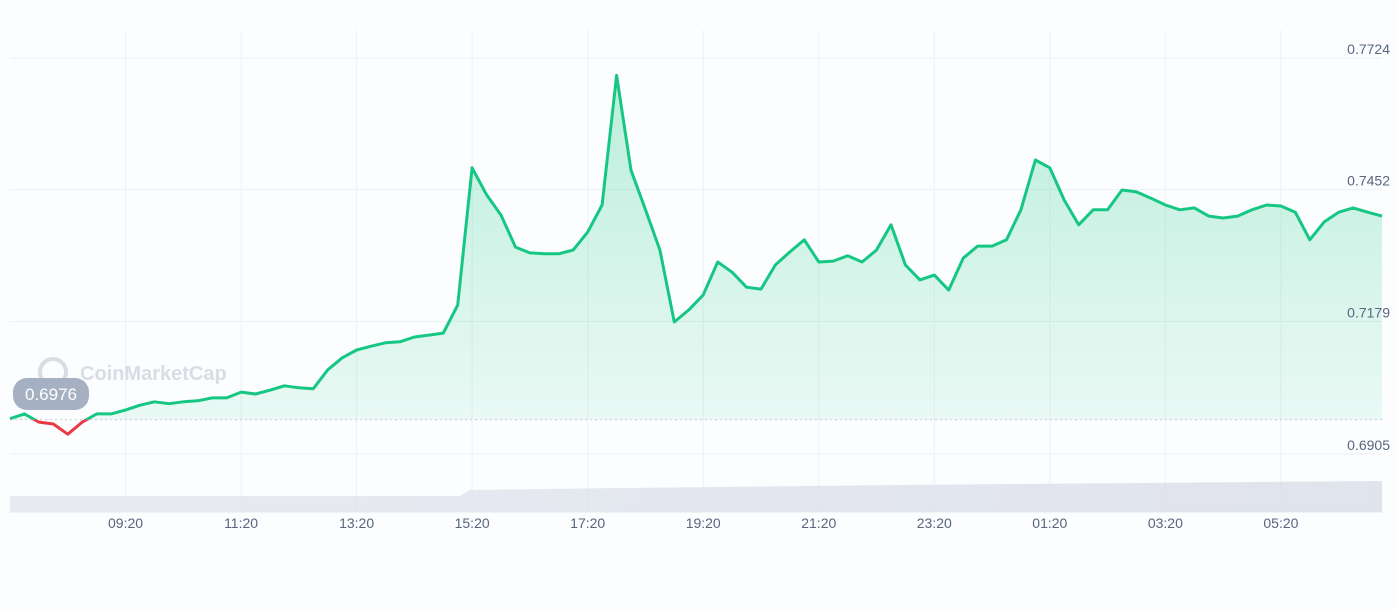 This screenshot has width=1398, height=610. I want to click on x-tick-label: 19:20, so click(703, 523).